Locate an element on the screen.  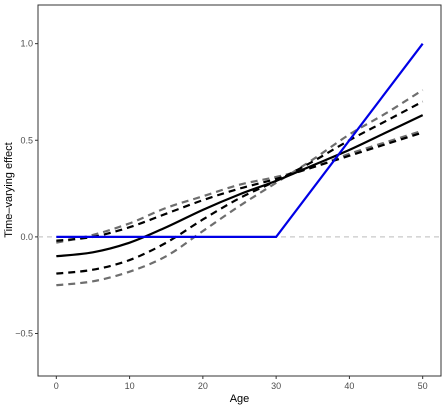
y-axis: −0.5 0.0 0.5 1.0 is located at coordinates (26, 188).